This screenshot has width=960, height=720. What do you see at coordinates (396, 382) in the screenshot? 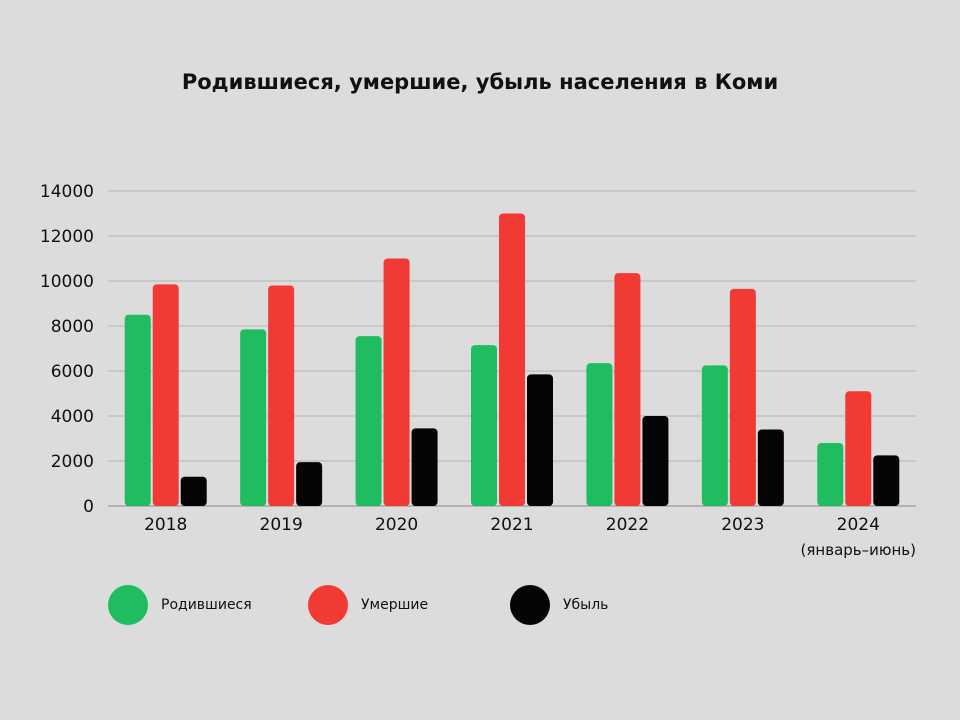
I see `bar-Умершие-2020` at bounding box center [396, 382].